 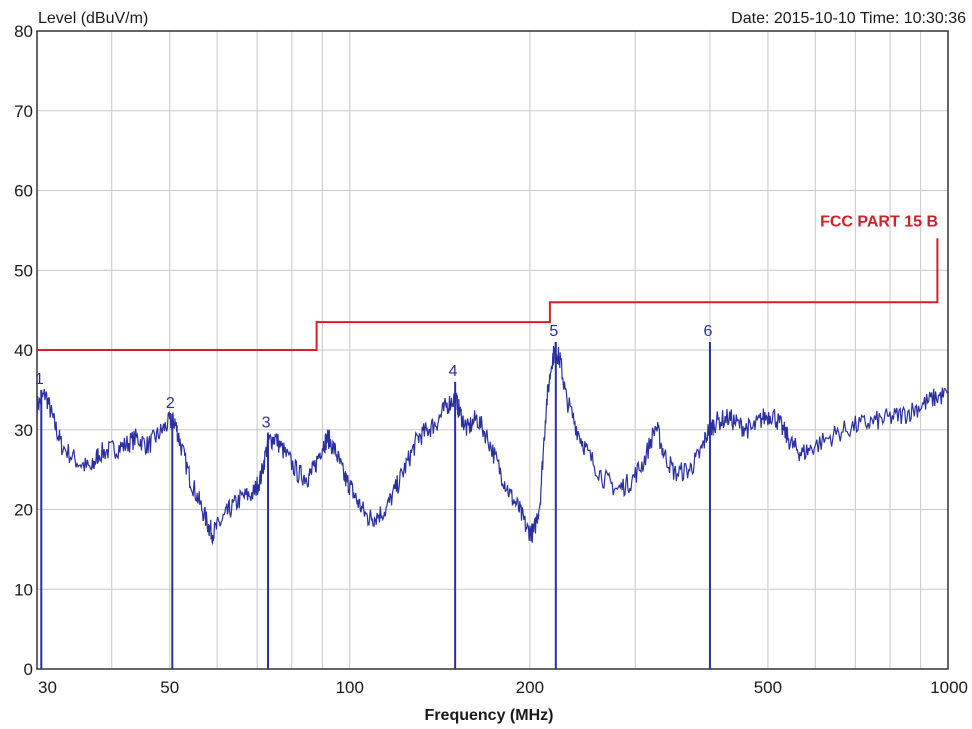 What do you see at coordinates (266, 423) in the screenshot?
I see `marker-label: 3` at bounding box center [266, 423].